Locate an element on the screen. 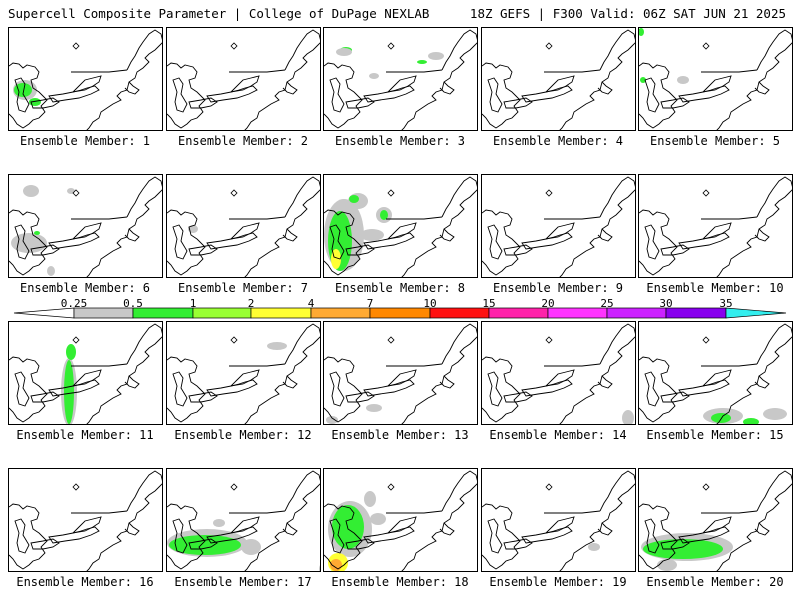 This screenshot has height=600, width=800. panel-label: Ensemble Member: 8 is located at coordinates (400, 288).